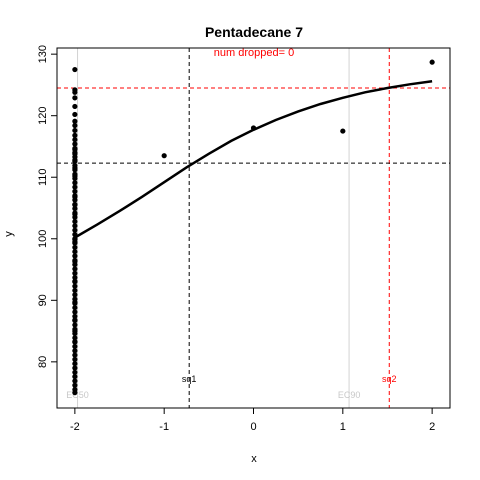 This screenshot has width=480, height=480. What do you see at coordinates (43, 239) in the screenshot?
I see `y-tick-label: 100` at bounding box center [43, 239].